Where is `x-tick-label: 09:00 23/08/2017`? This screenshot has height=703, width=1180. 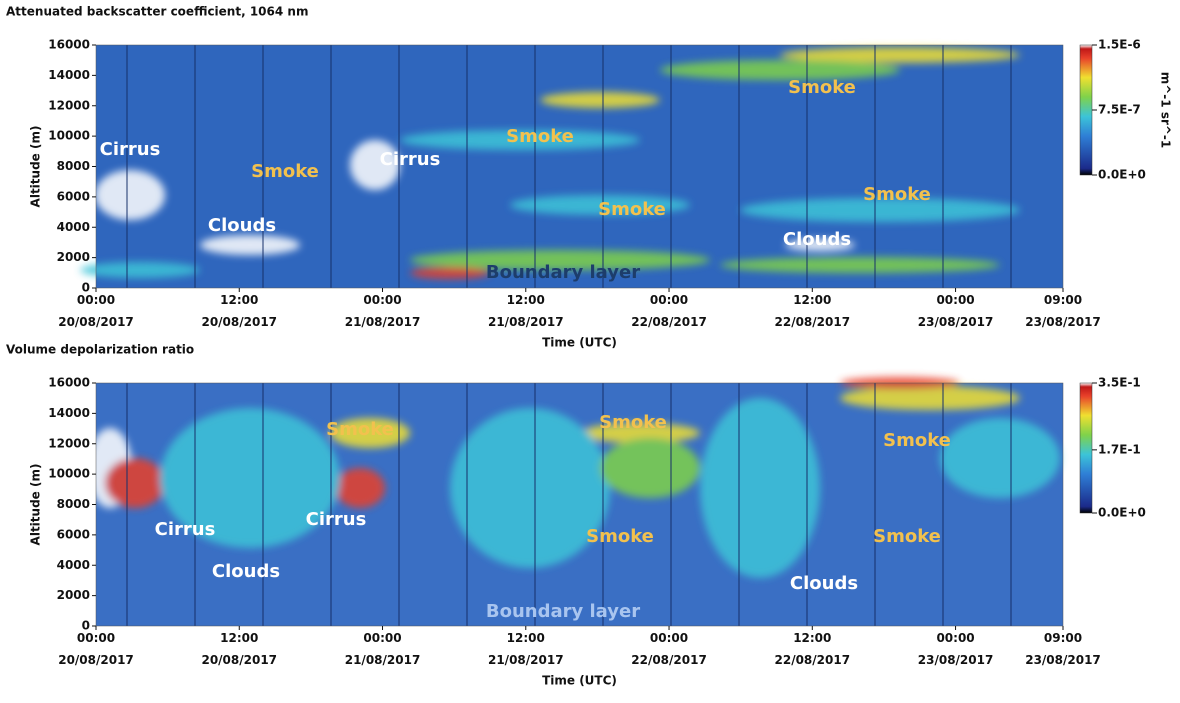 x-tick-label: 09:00 23/08/2017 is located at coordinates (1063, 649).